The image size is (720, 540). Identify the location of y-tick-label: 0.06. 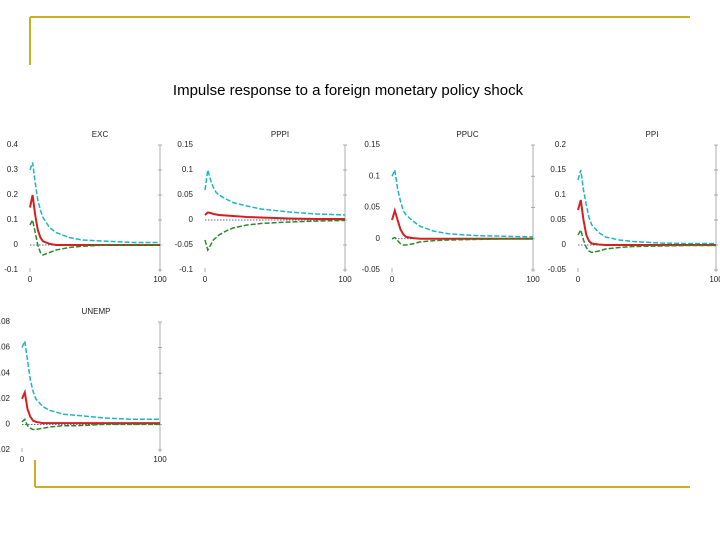
(5, 347).